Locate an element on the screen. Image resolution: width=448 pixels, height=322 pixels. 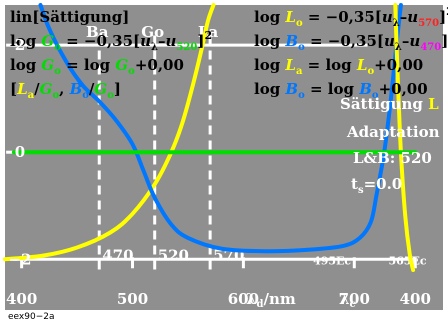
formula-left-3: log Go = log Go+0,00 is located at coordinates (97, 66).